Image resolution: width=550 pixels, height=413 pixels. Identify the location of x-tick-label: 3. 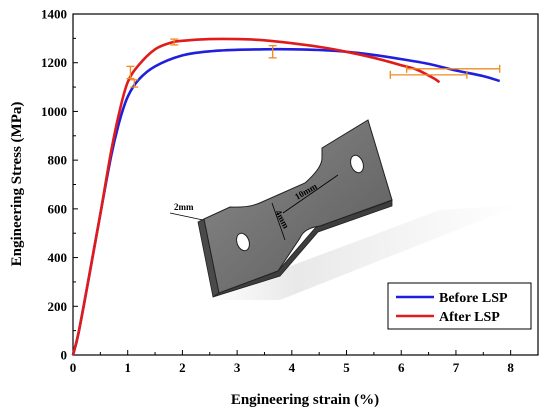
(237, 367).